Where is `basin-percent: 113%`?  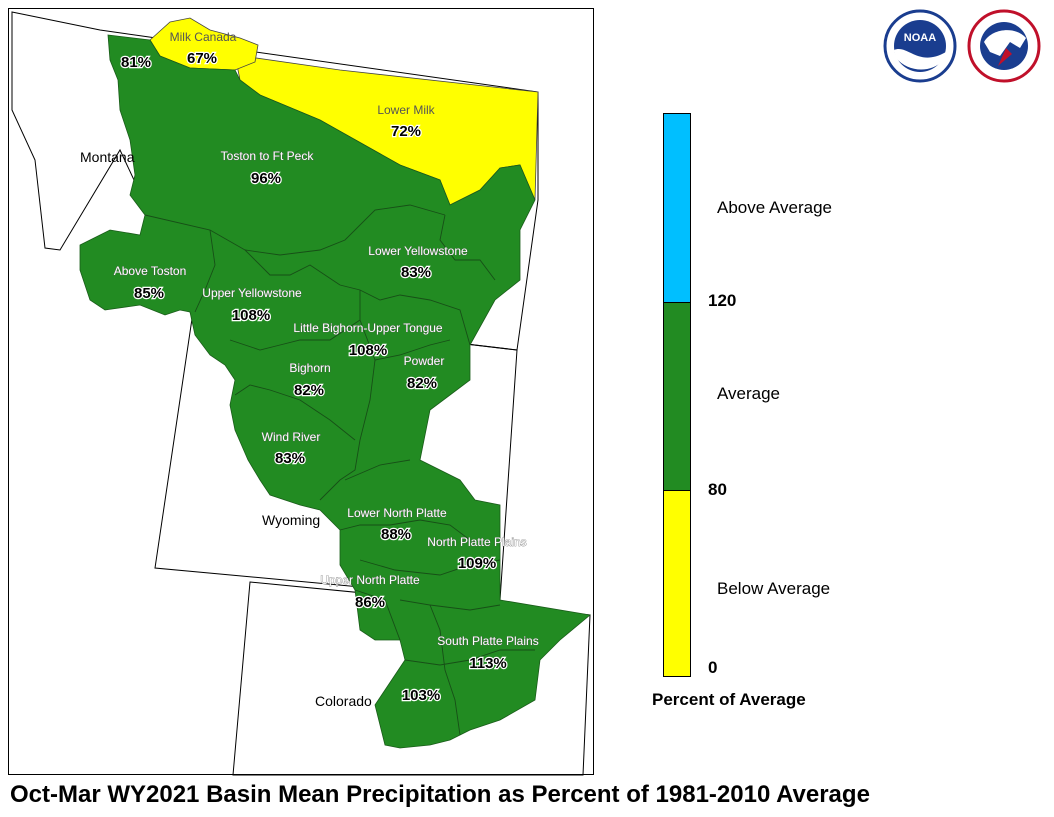 basin-percent: 113% is located at coordinates (488, 663).